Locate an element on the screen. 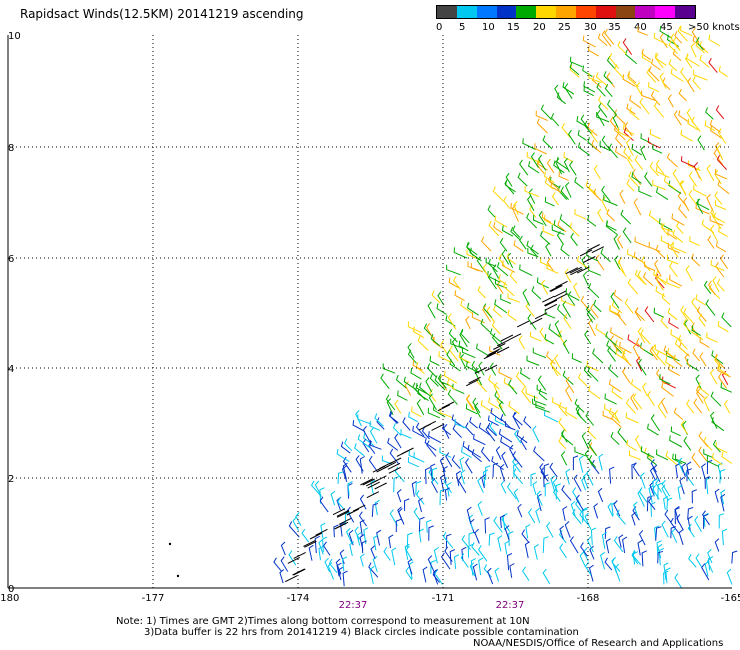 This screenshot has height=650, width=740. y-tick-label: 2 is located at coordinates (11, 479).